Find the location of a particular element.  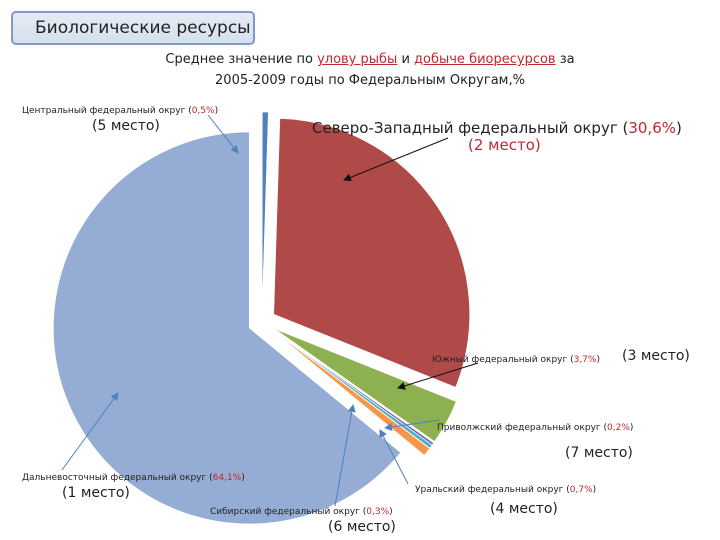

rank-far-east: (1 место) is located at coordinates (96, 493).